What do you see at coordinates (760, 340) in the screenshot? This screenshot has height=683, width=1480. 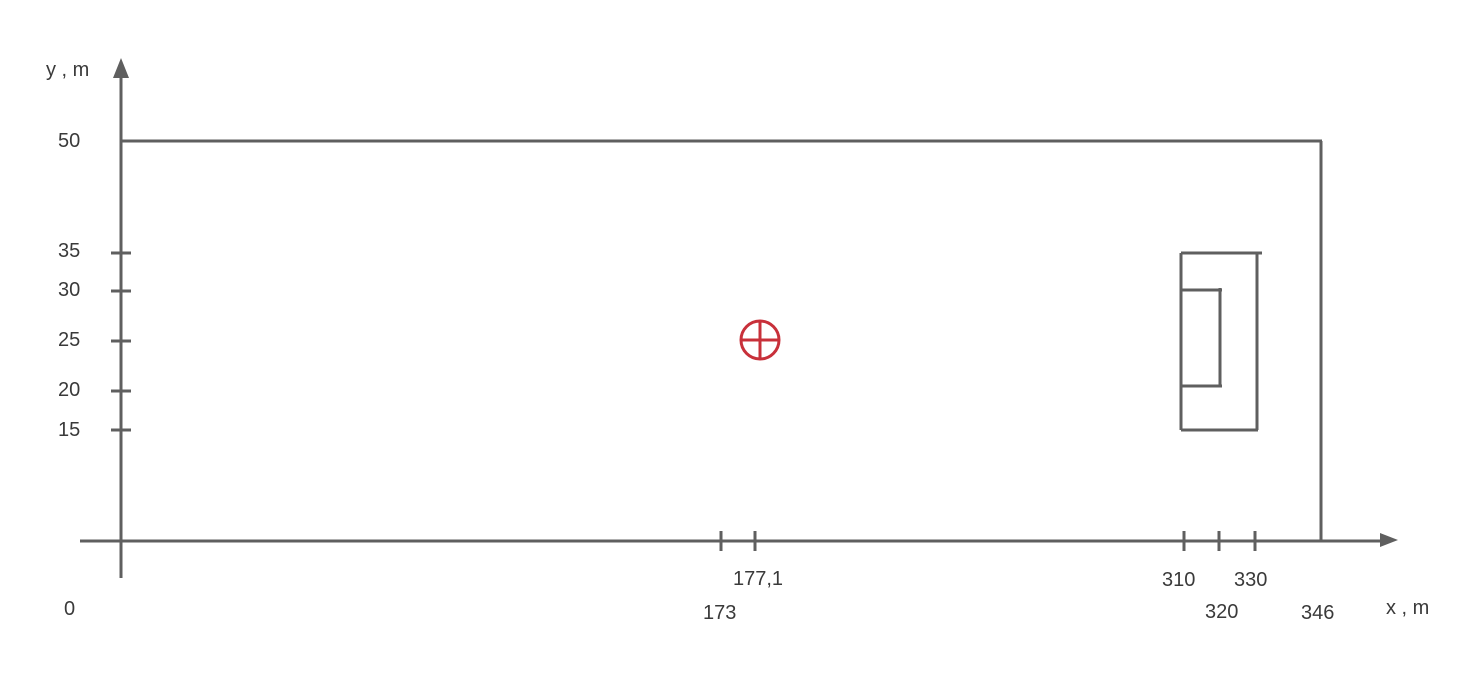 I see `crosshair-circle-icon` at bounding box center [760, 340].